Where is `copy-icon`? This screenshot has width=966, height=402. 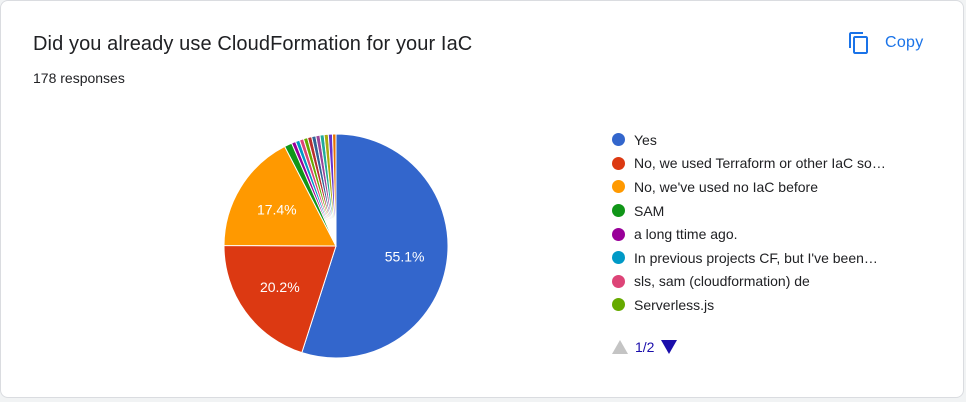
copy-icon is located at coordinates (858, 43).